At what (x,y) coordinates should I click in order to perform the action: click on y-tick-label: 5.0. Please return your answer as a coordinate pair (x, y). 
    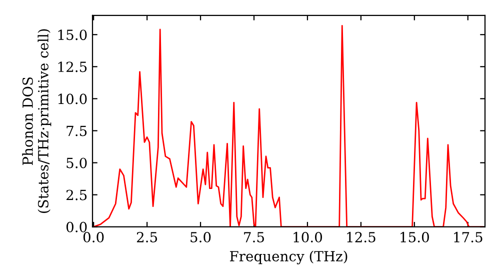
    Looking at the image, I should click on (76, 163).